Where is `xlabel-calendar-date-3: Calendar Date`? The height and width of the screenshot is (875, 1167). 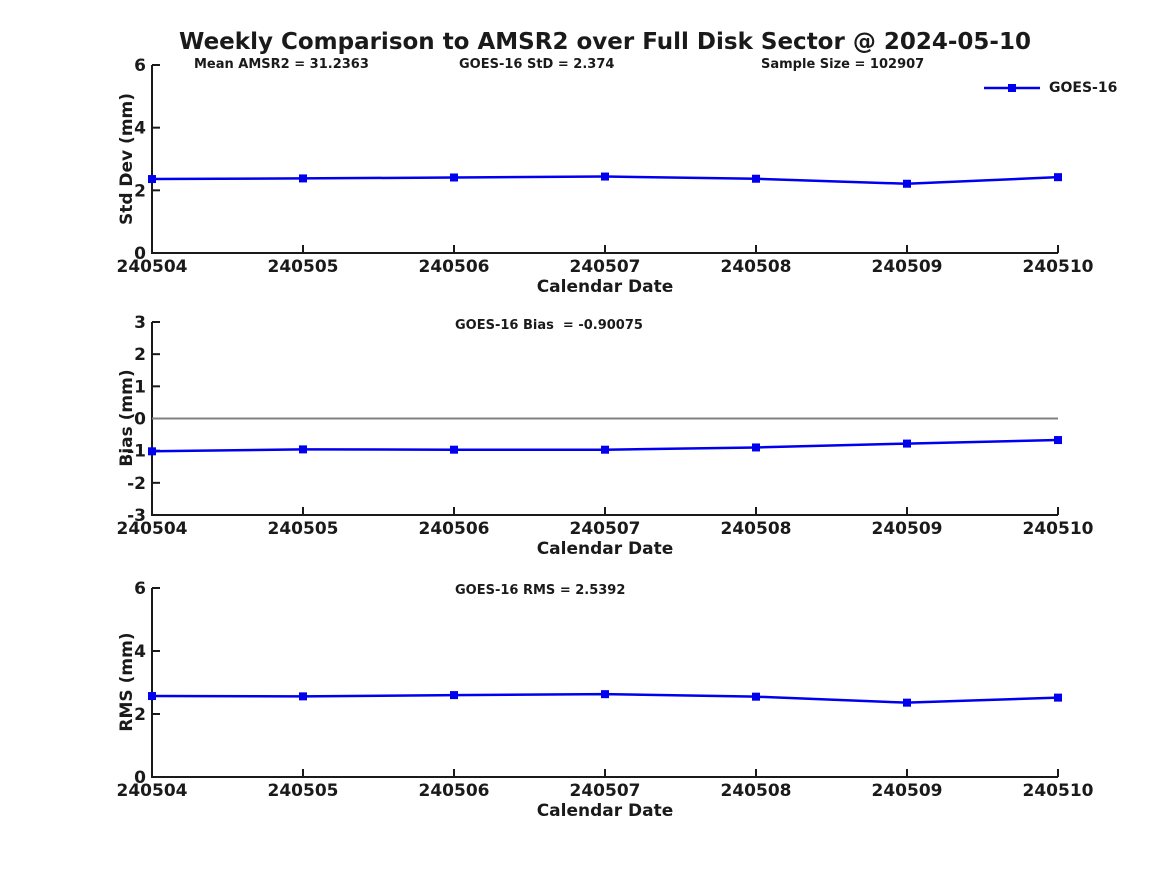 xlabel-calendar-date-3: Calendar Date is located at coordinates (605, 811).